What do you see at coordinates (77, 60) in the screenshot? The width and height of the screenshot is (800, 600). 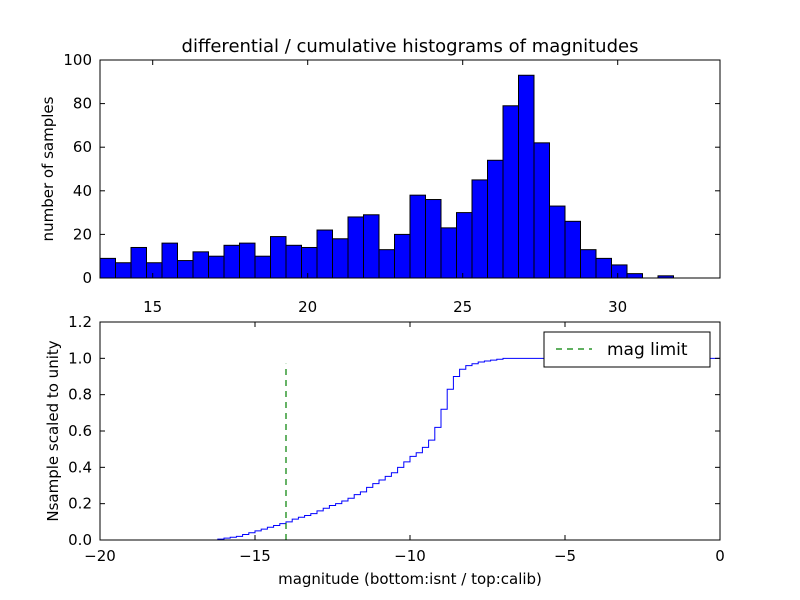 I see `y-tick-label: 100` at bounding box center [77, 60].